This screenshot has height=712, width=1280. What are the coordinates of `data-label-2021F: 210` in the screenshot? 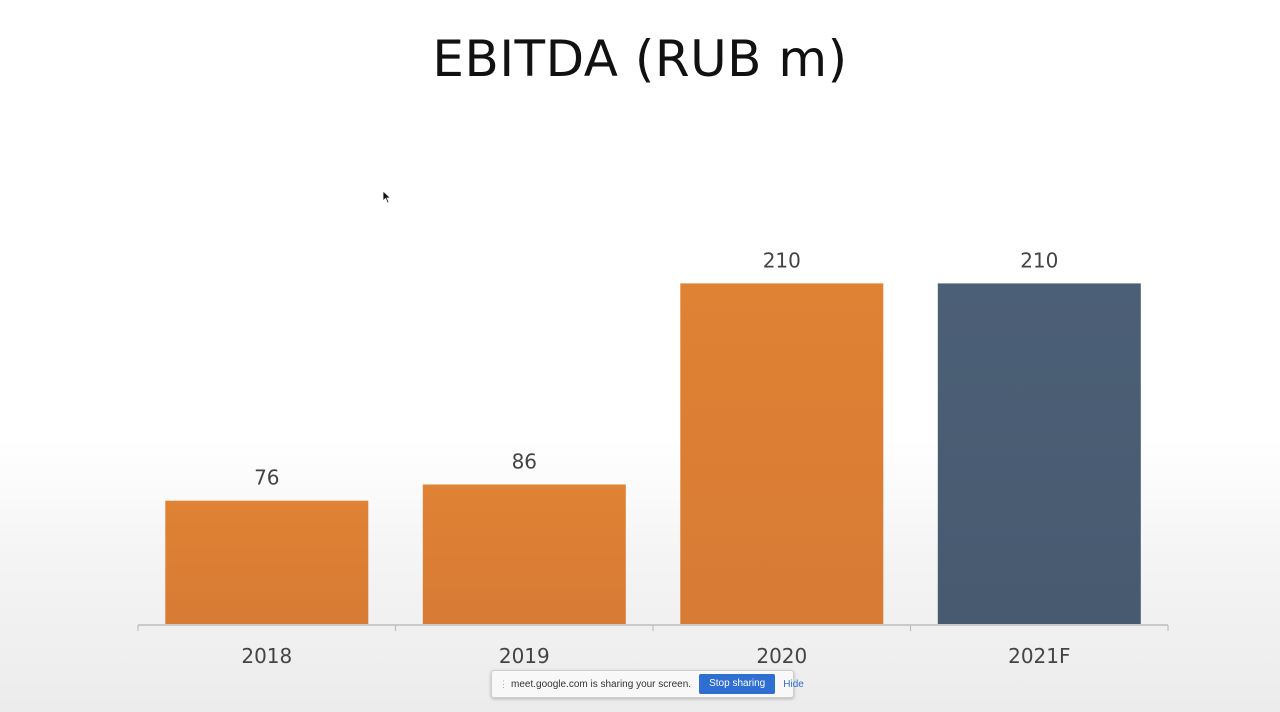 It's located at (1039, 260).